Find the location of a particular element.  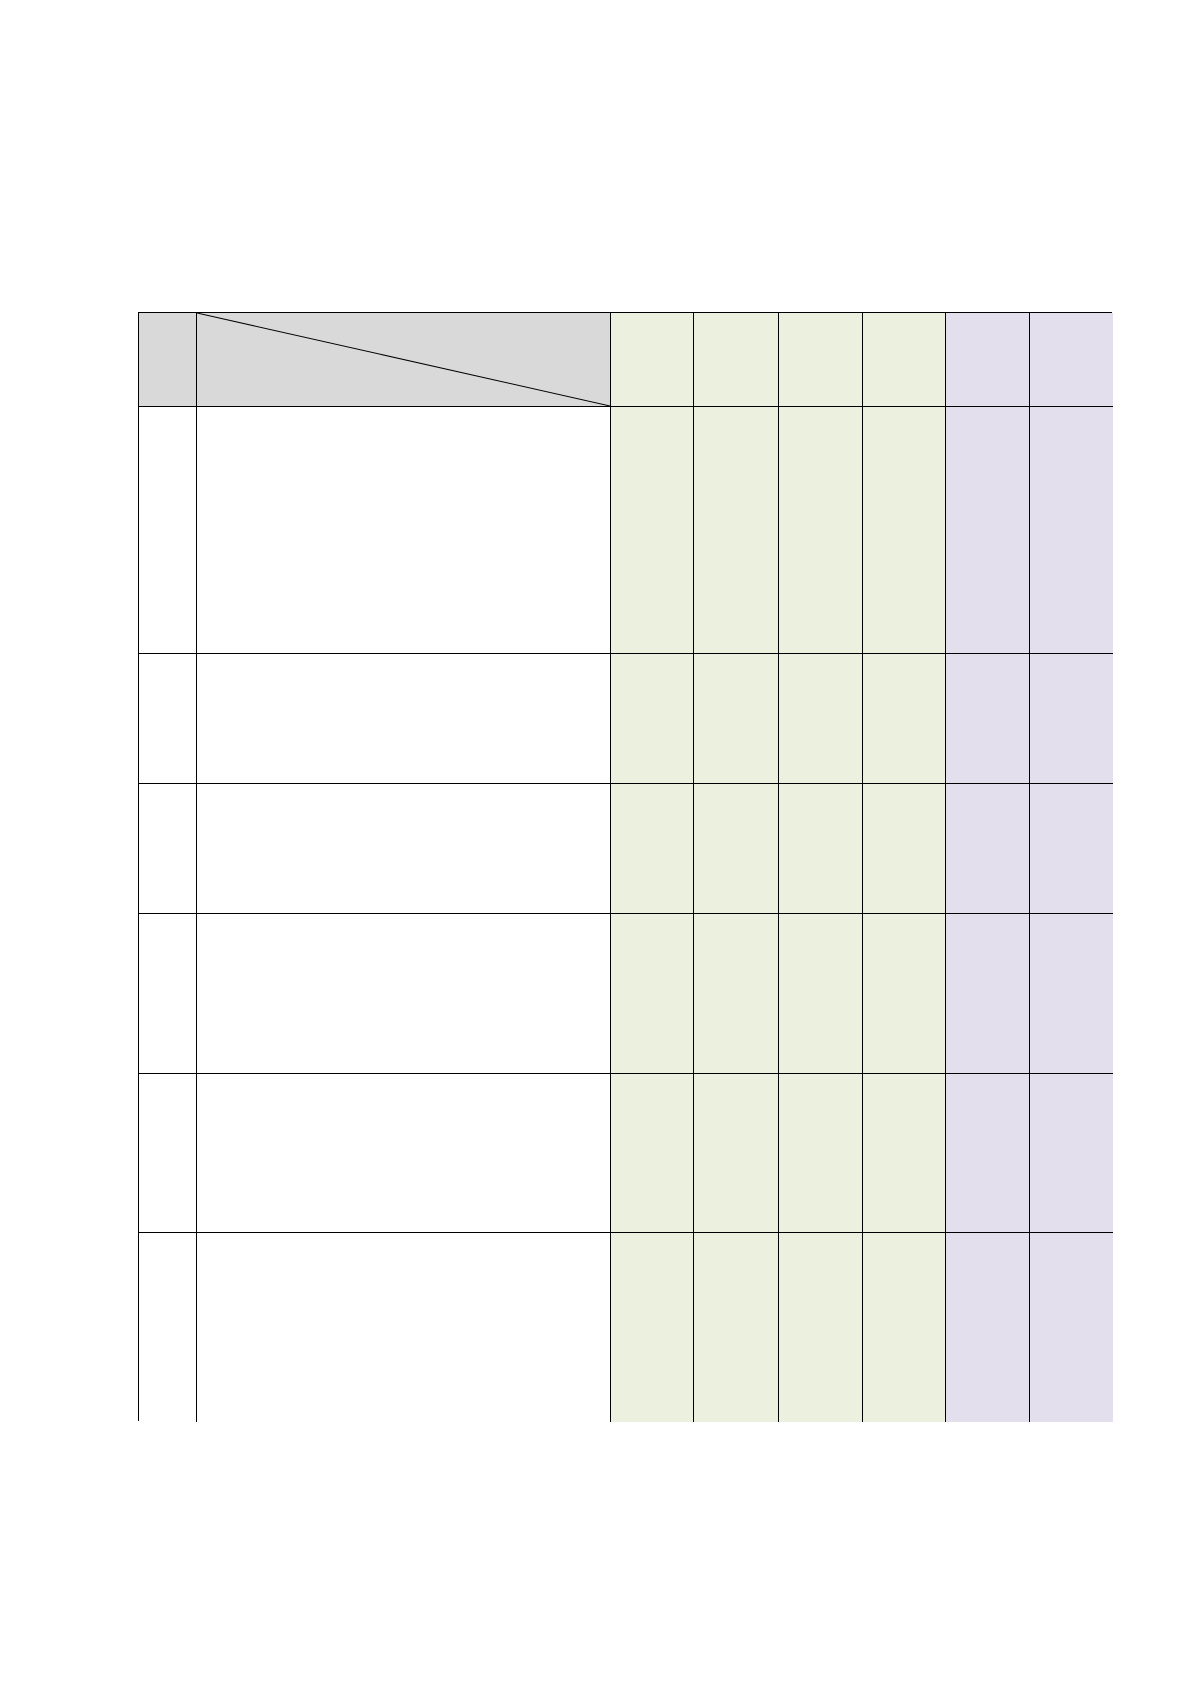

header-diagonal-divider is located at coordinates (403, 359).